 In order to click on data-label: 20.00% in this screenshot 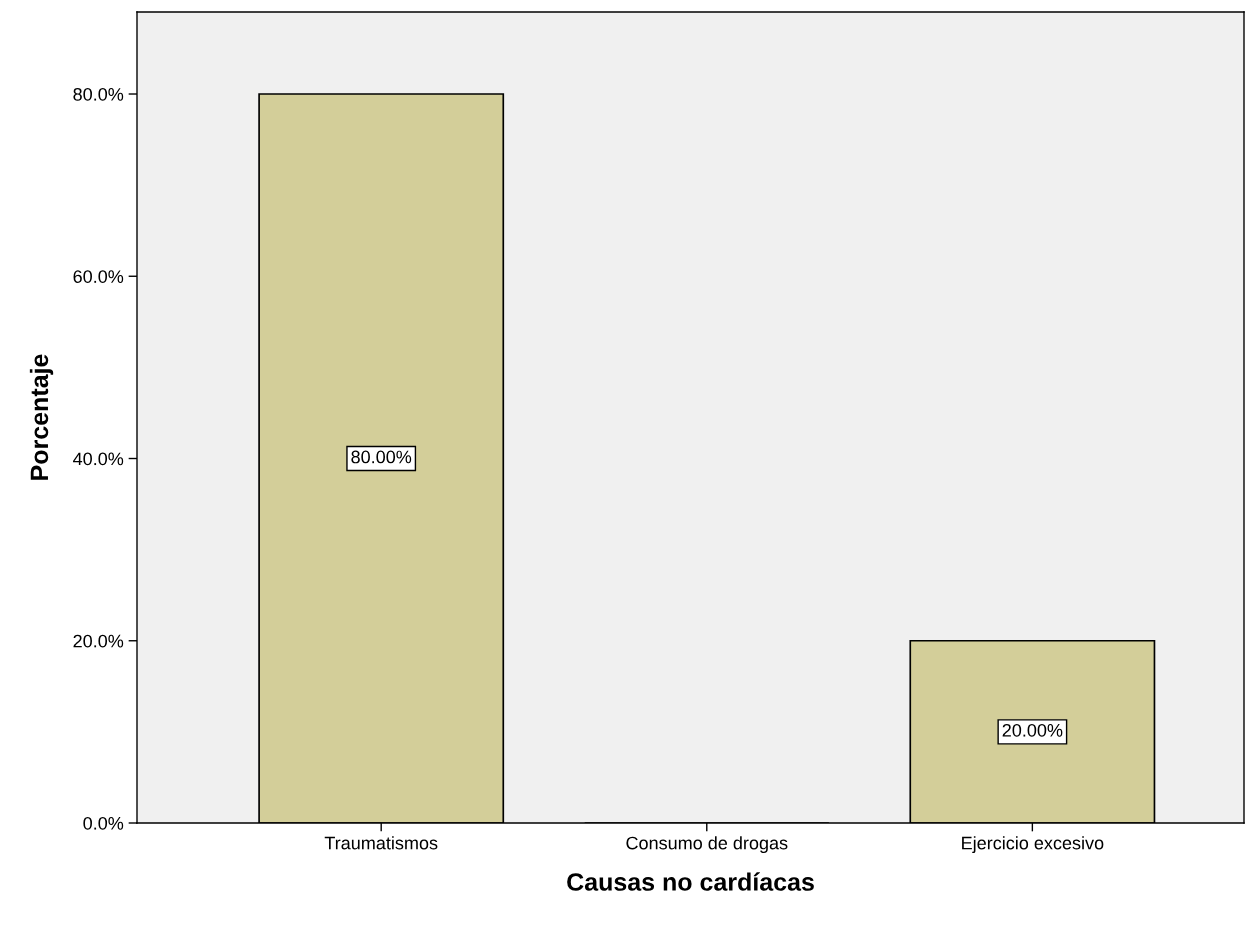, I will do `click(1032, 730)`.